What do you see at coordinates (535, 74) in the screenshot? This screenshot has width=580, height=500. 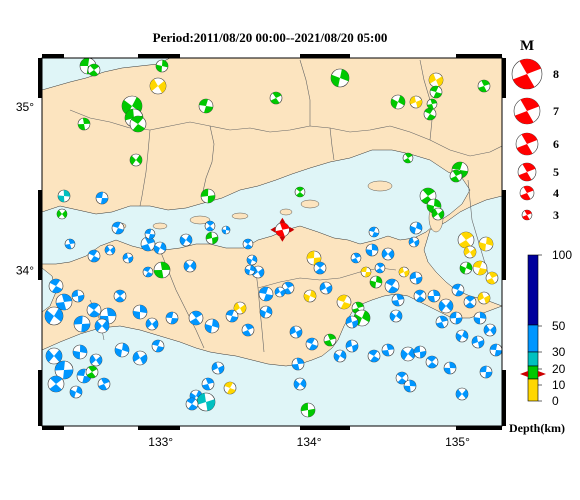 I see `magnitude-legend-item: 8` at bounding box center [535, 74].